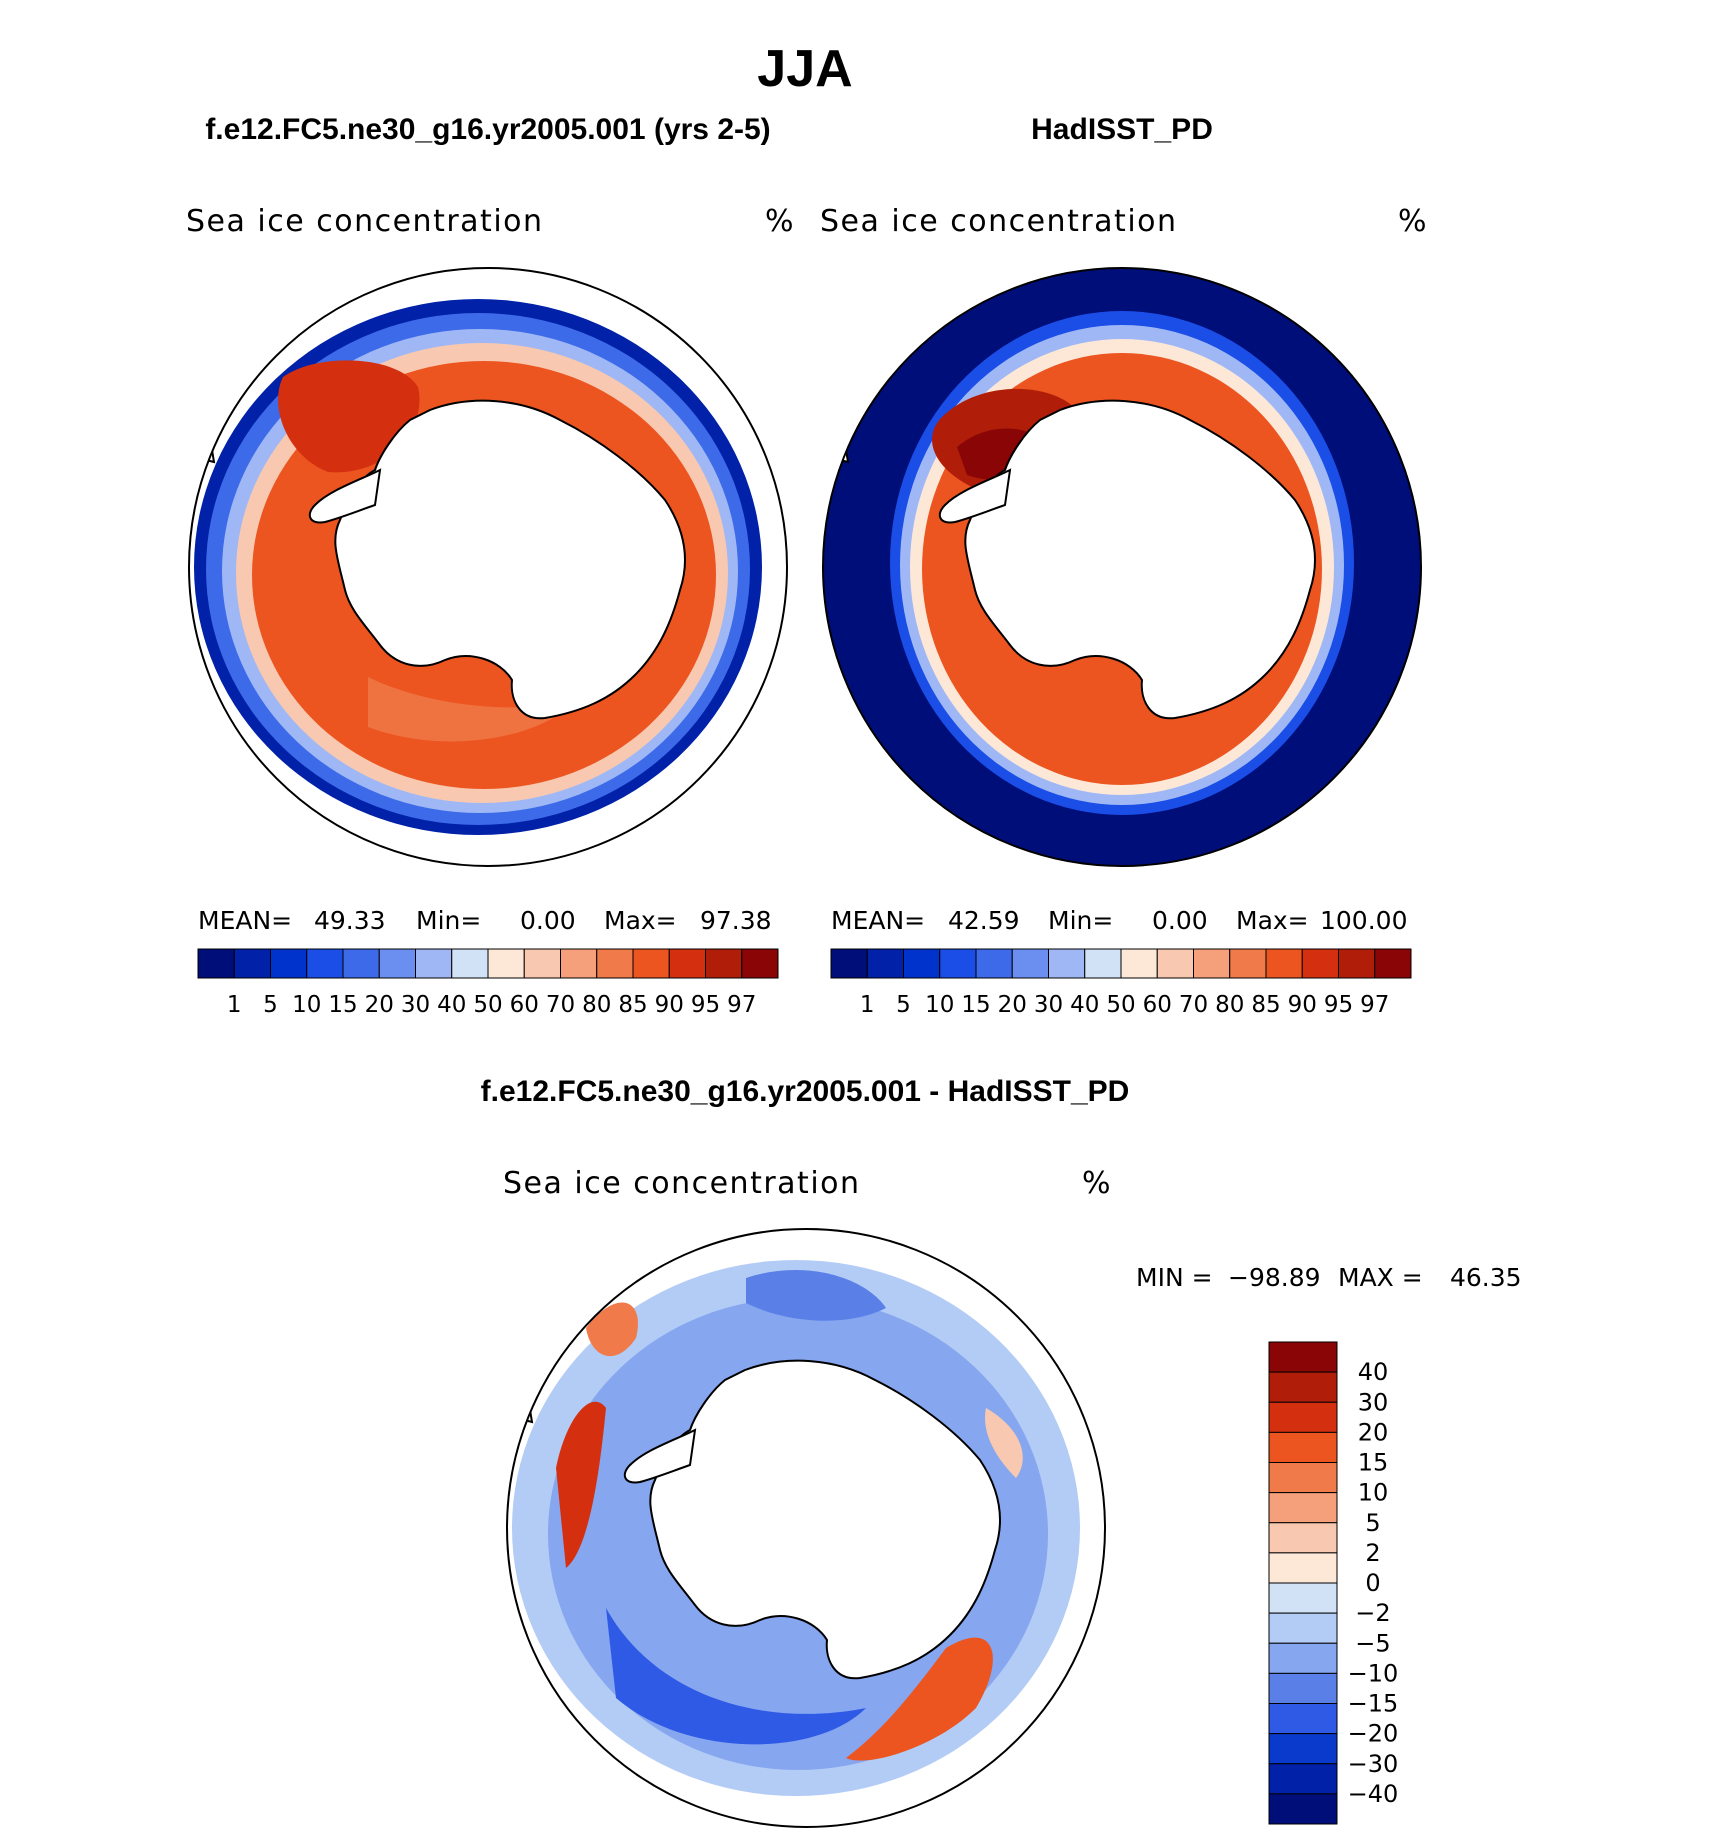 The height and width of the screenshot is (1837, 1710). I want to click on colorbar-tick-label: −20, so click(1373, 1734).